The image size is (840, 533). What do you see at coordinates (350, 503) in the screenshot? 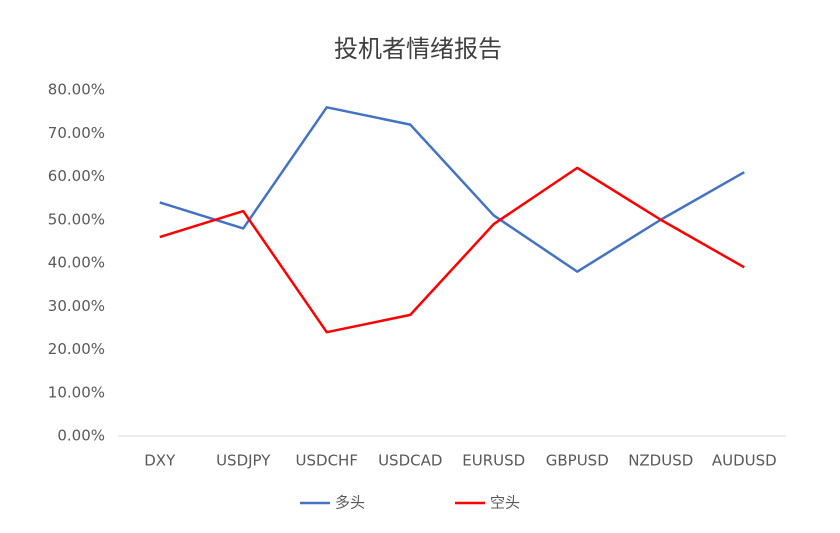
I see `legend-label: 多头` at bounding box center [350, 503].